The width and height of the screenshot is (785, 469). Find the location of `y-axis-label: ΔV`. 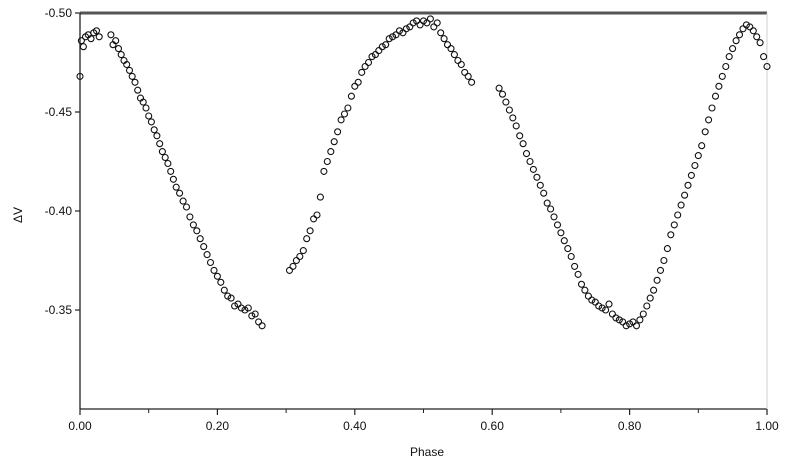

y-axis-label: ΔV is located at coordinates (18, 215).